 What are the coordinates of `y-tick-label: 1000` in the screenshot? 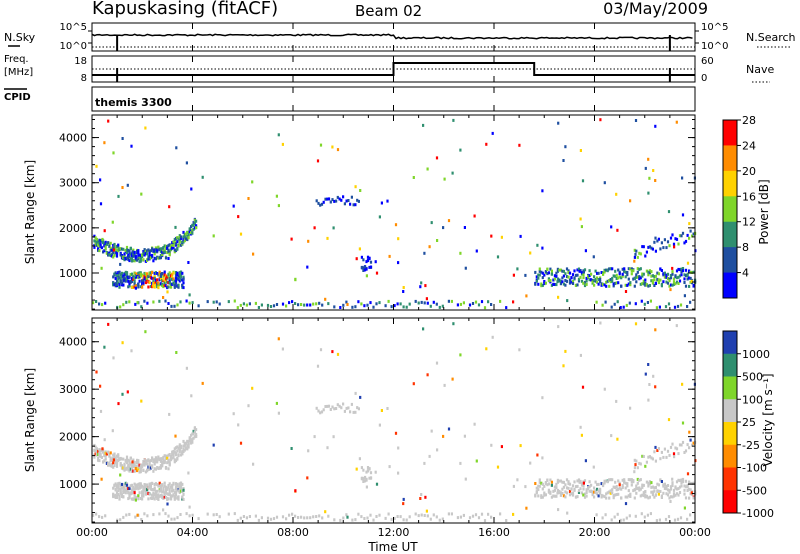 It's located at (73, 273).